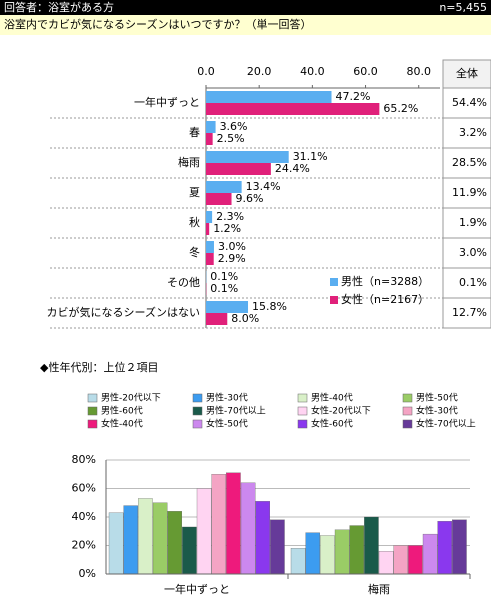 This screenshot has height=598, width=491. I want to click on section-title: ◆性年代別：上位２項目, so click(99, 367).